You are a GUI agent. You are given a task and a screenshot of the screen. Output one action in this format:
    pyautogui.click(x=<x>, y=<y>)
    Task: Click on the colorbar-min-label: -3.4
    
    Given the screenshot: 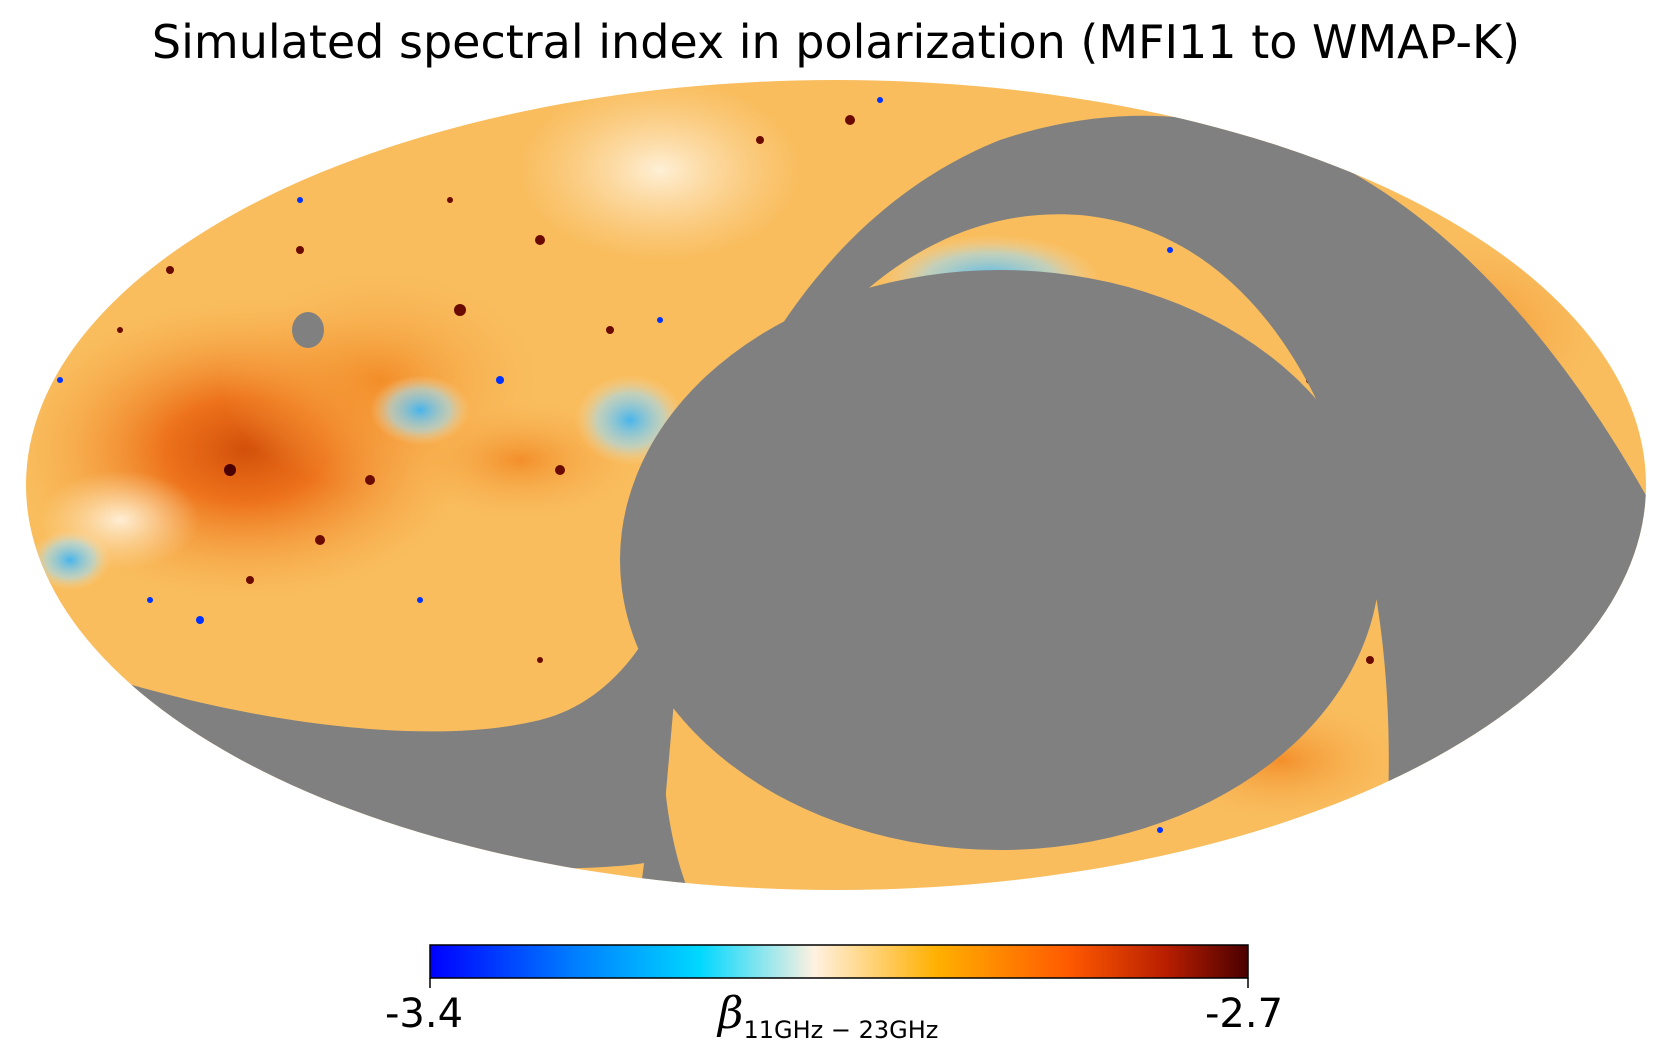 What is the action you would take?
    pyautogui.click(x=424, y=1014)
    